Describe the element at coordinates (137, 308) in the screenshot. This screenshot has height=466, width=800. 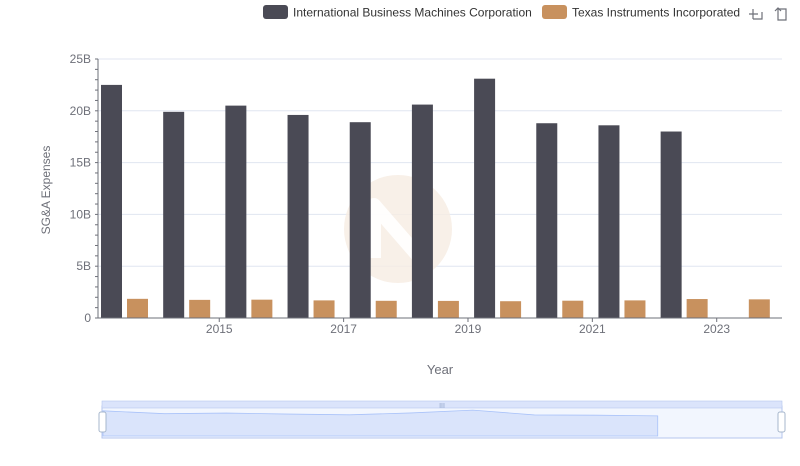
I see `bar-ti-2014` at that location.